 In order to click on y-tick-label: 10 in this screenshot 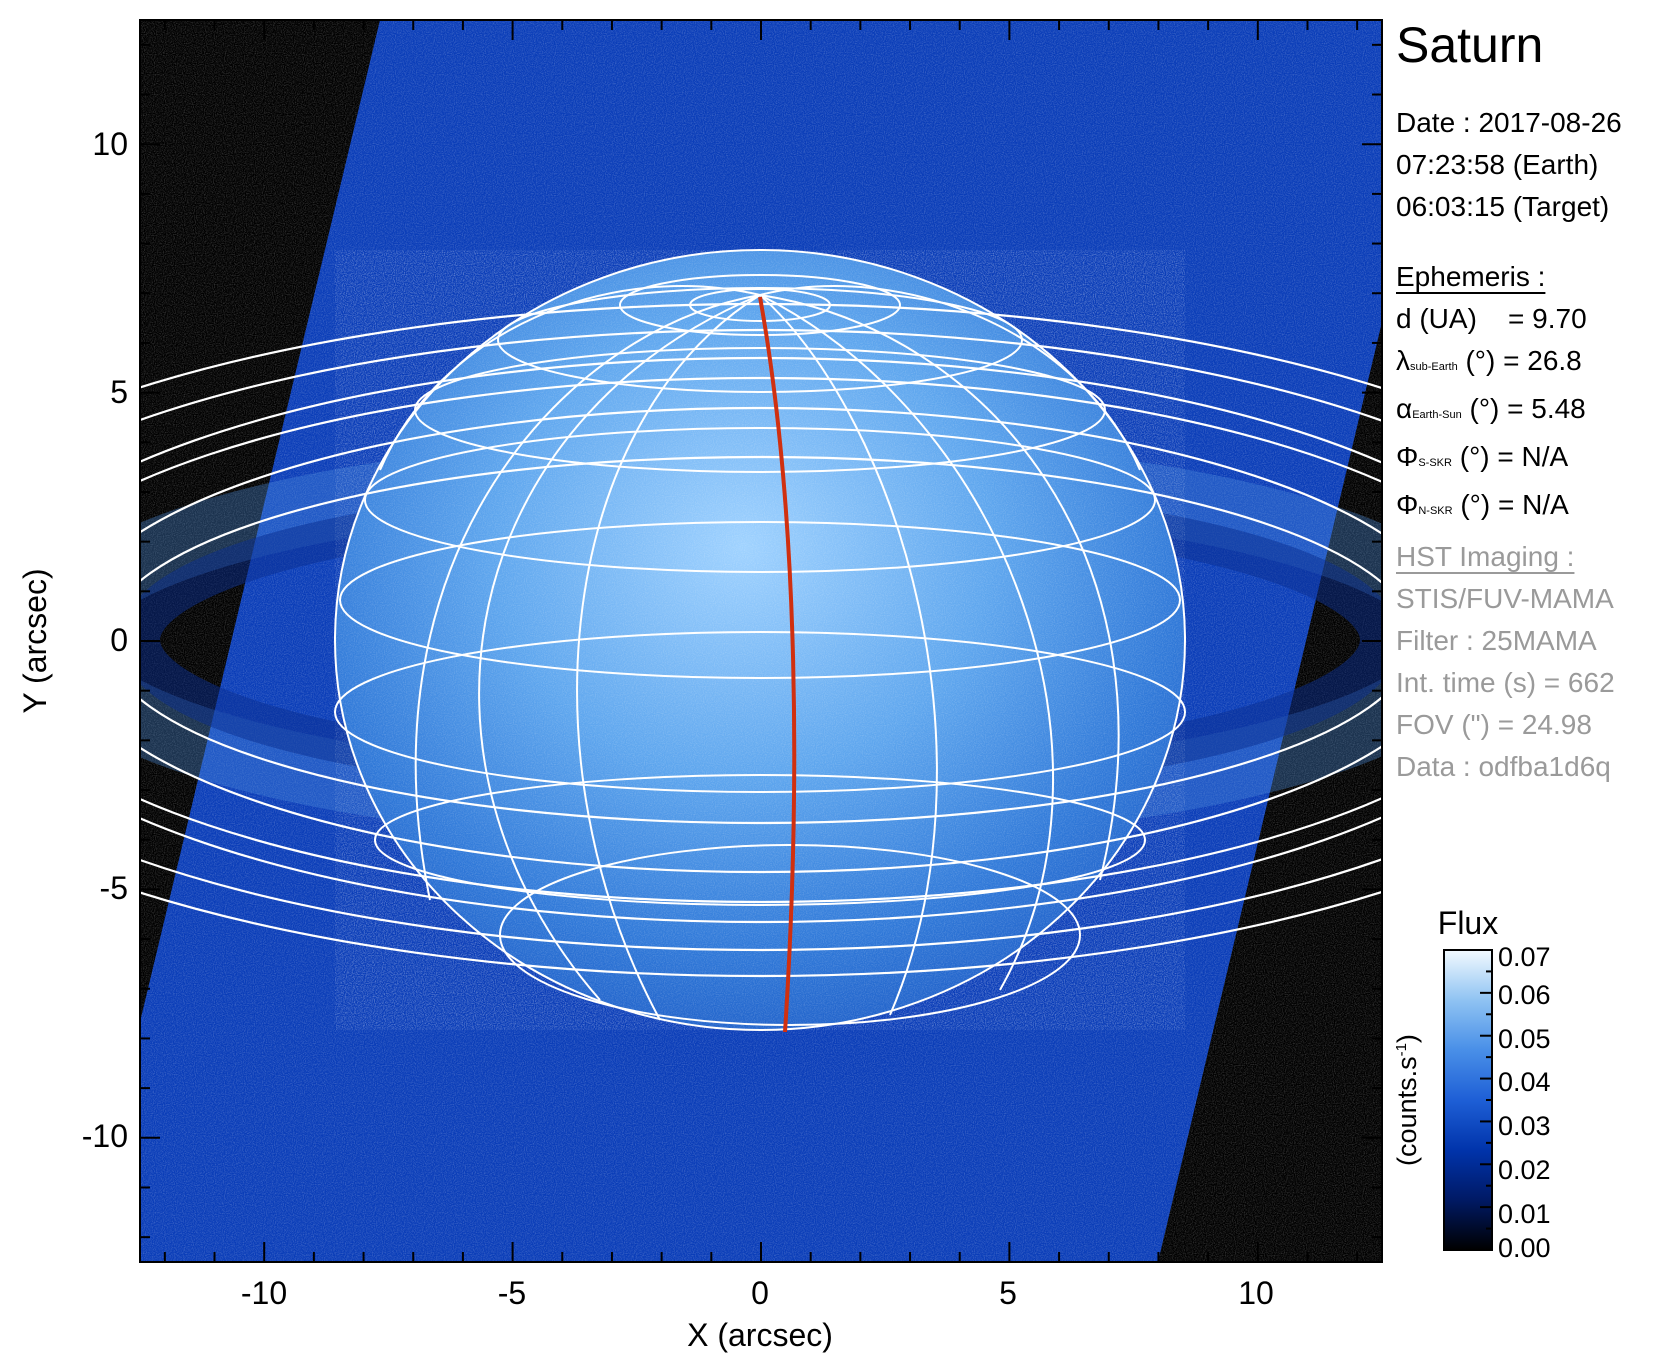, I will do `click(110, 144)`.